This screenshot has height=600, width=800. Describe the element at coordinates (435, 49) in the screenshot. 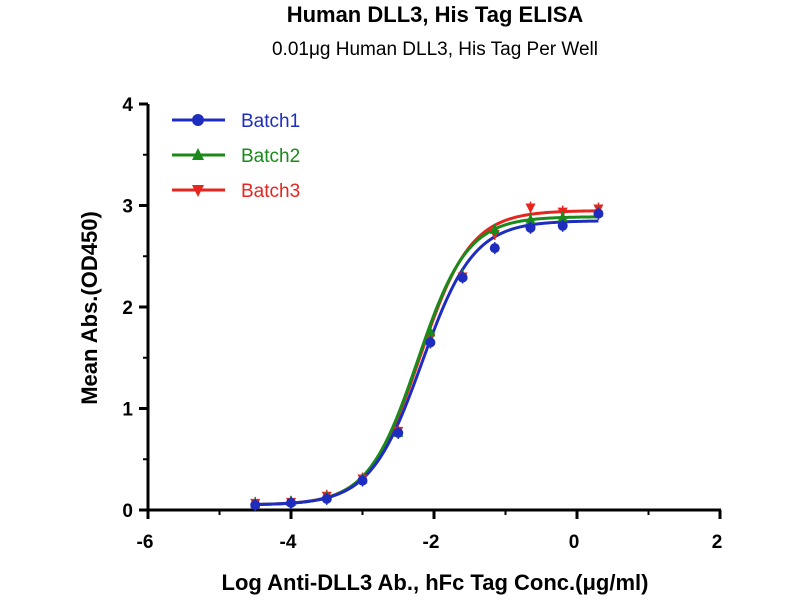

I see `chart-subtitle: 0.01μg Human DLL3, His Tag Per Well` at that location.